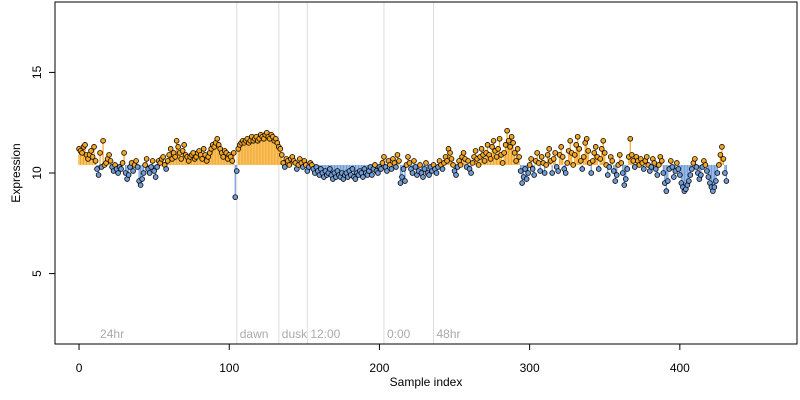  I want to click on y-axis: 5 10 15, so click(43, 171).